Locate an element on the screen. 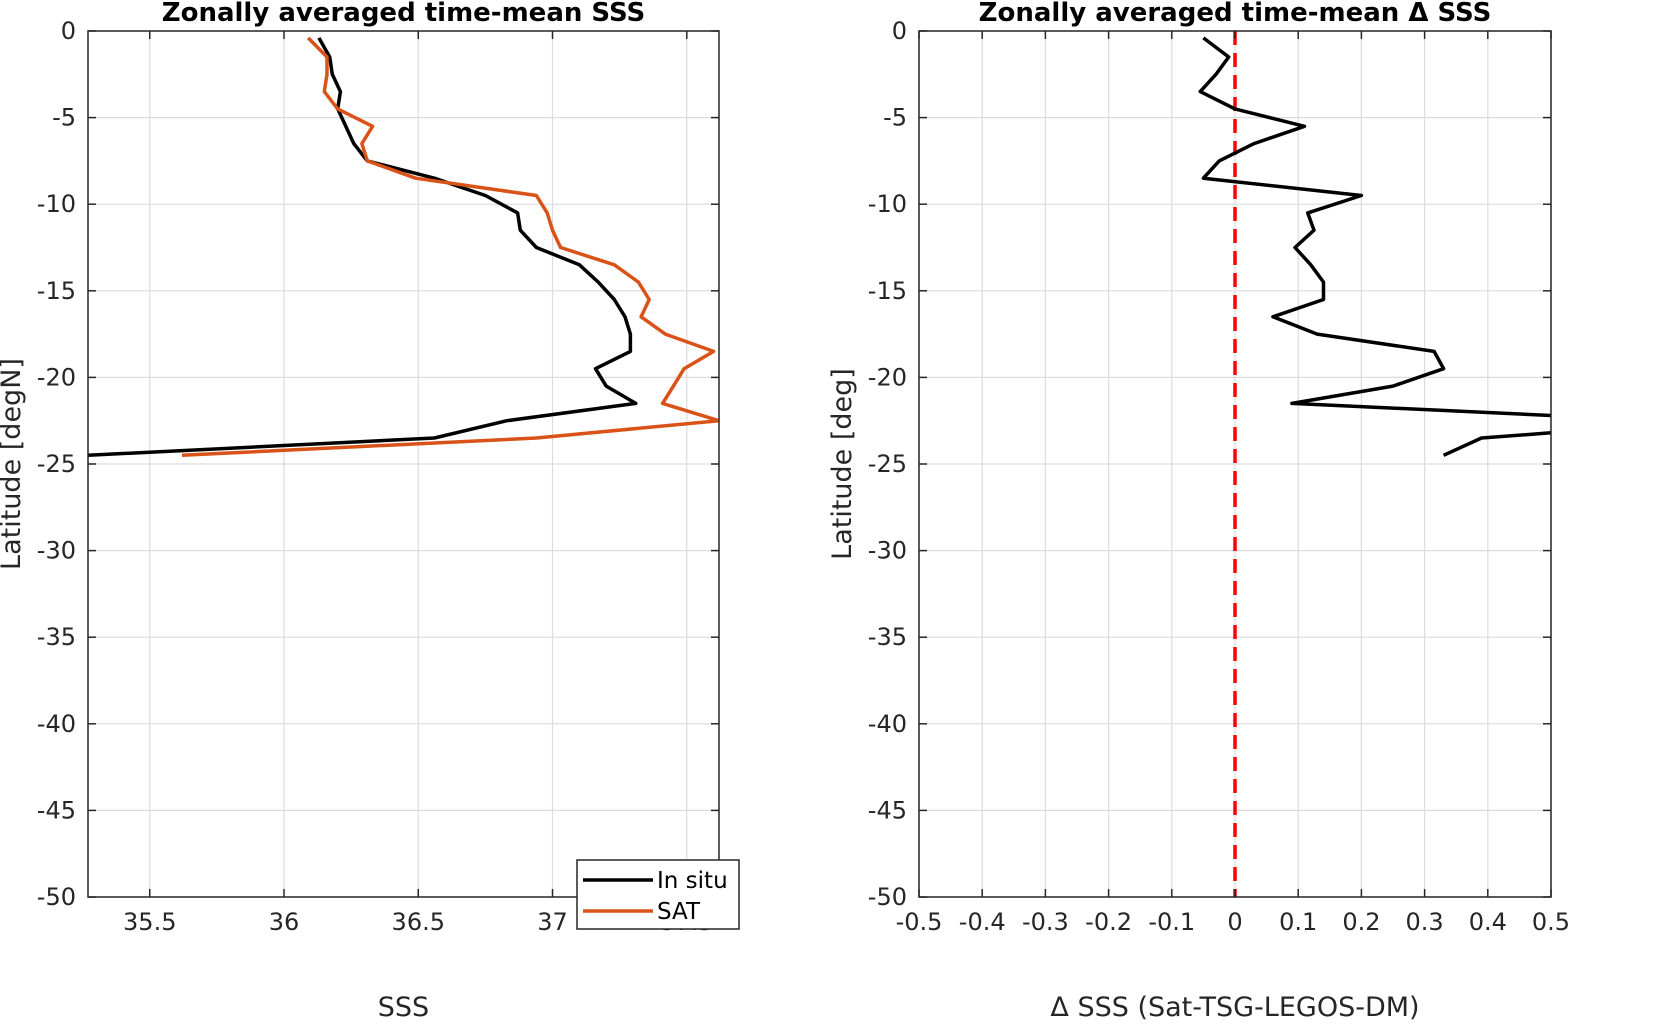 The width and height of the screenshot is (1661, 1025). right-ytick-label-0: 0 is located at coordinates (899, 31).